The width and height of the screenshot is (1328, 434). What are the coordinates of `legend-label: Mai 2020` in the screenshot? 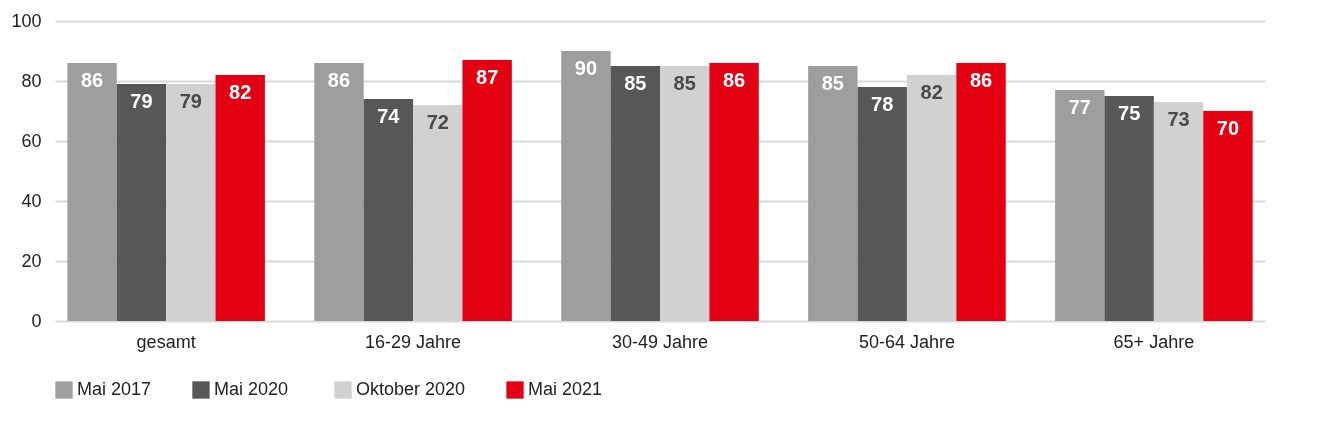 It's located at (251, 389).